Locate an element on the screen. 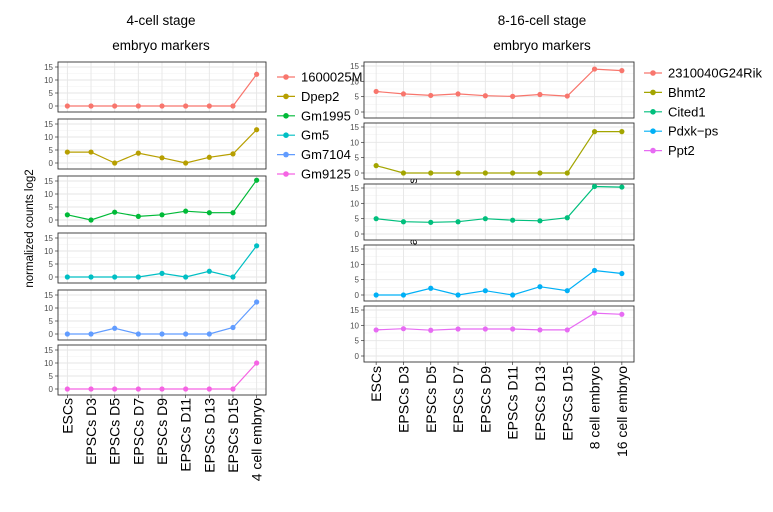  legend-label: Cited1 is located at coordinates (687, 111).